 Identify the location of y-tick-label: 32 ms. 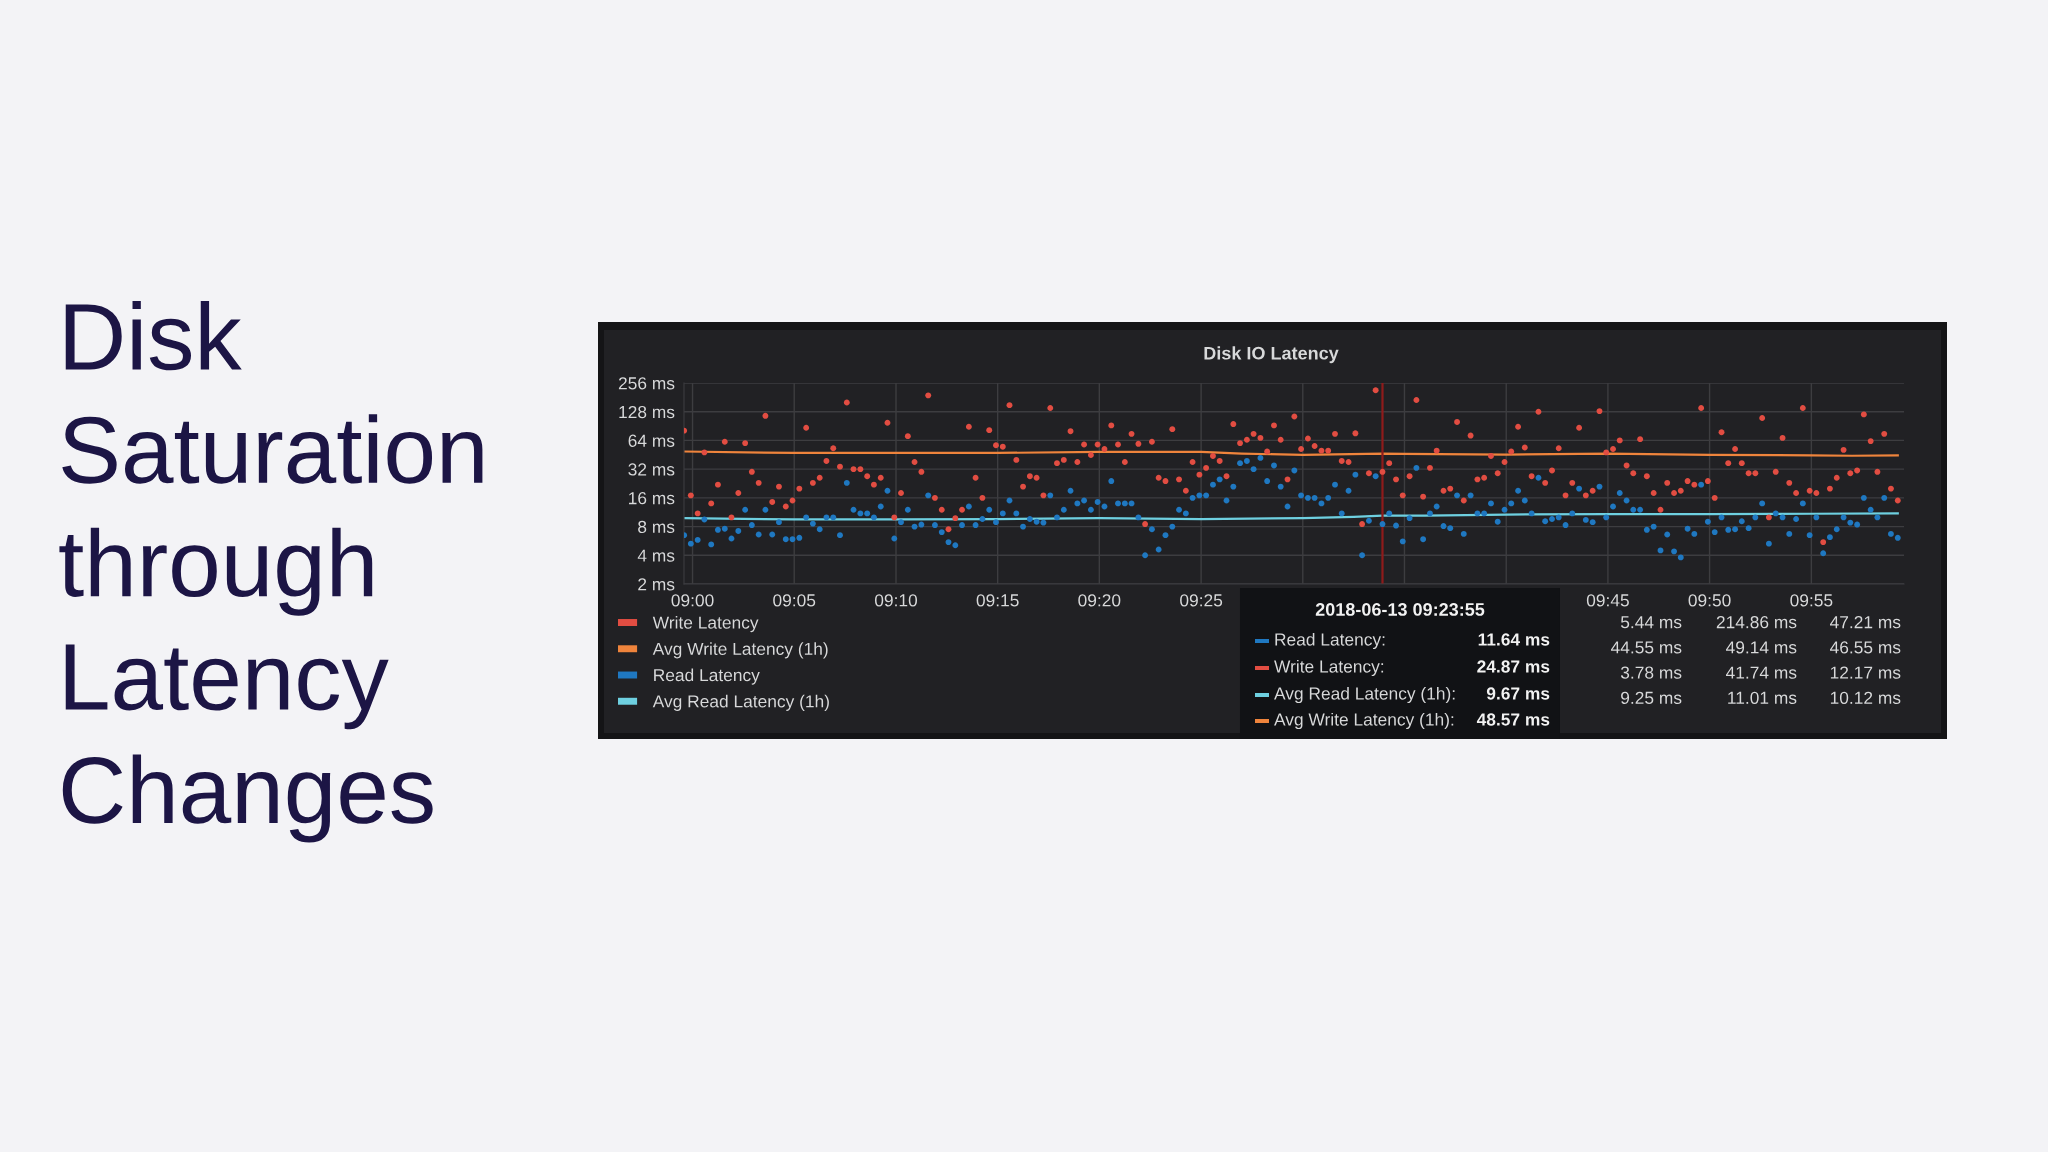
(651, 469).